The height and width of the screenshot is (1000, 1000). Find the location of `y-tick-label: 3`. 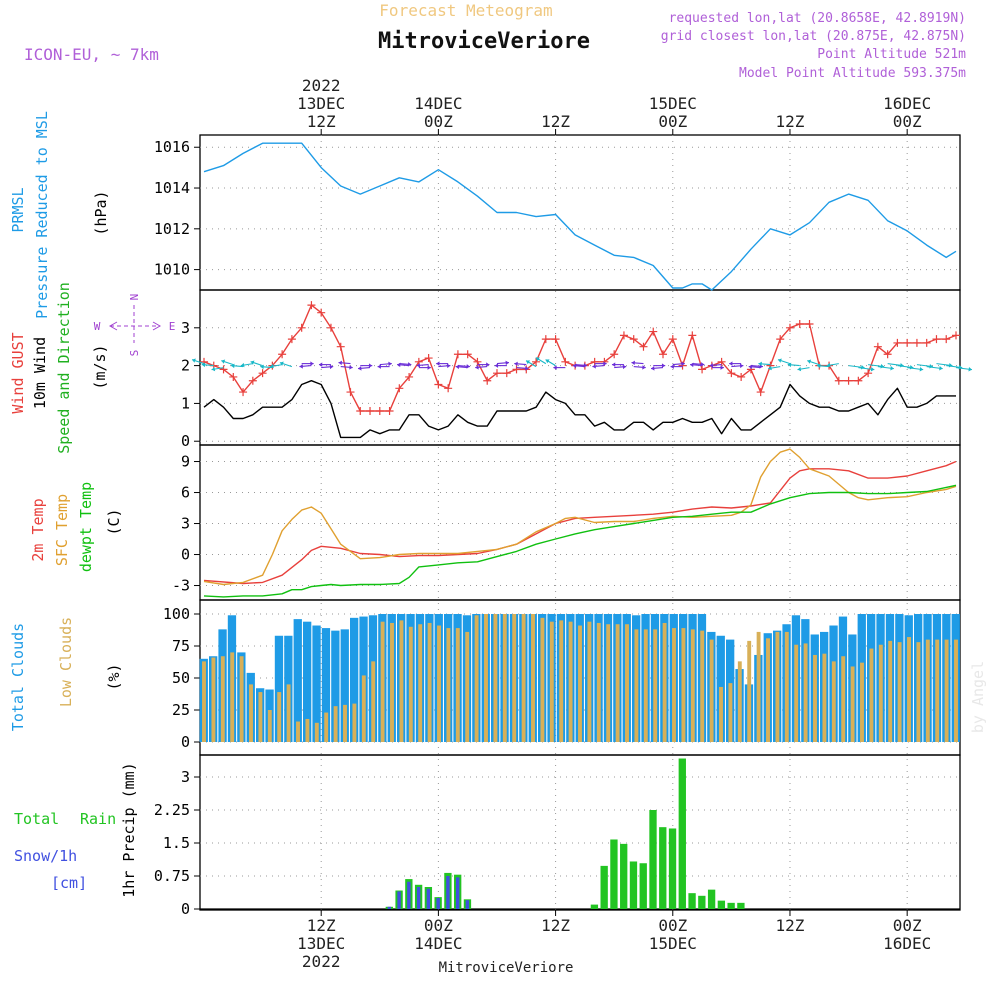

y-tick-label: 3 is located at coordinates (185, 328).